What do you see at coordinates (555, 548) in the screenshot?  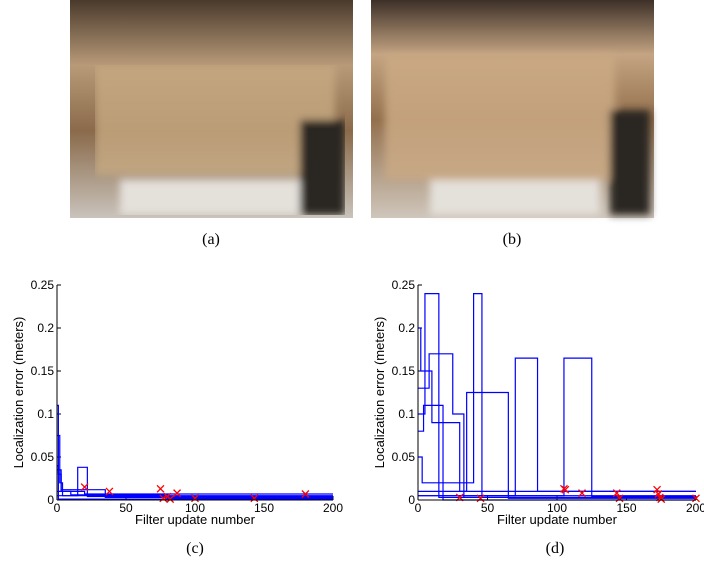 I see `caption: (d)` at bounding box center [555, 548].